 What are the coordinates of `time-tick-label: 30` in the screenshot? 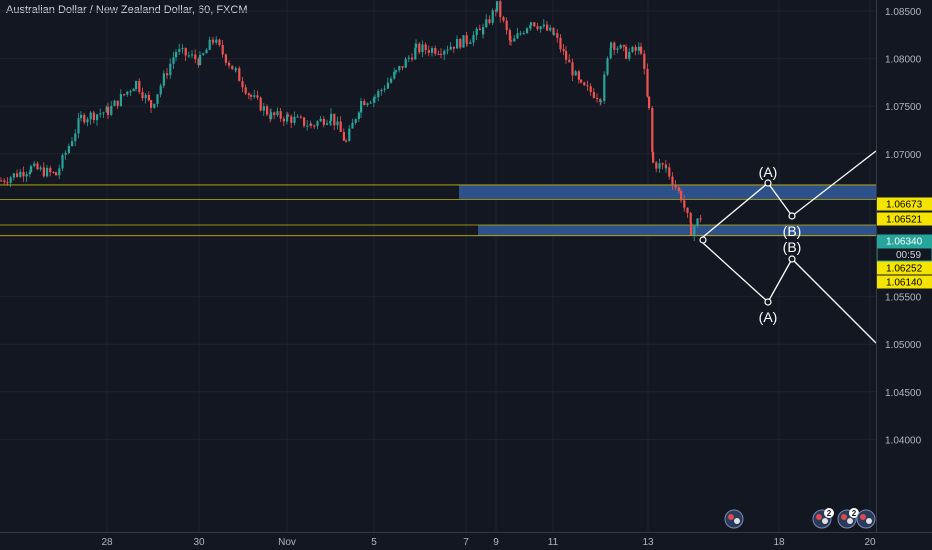 It's located at (199, 542).